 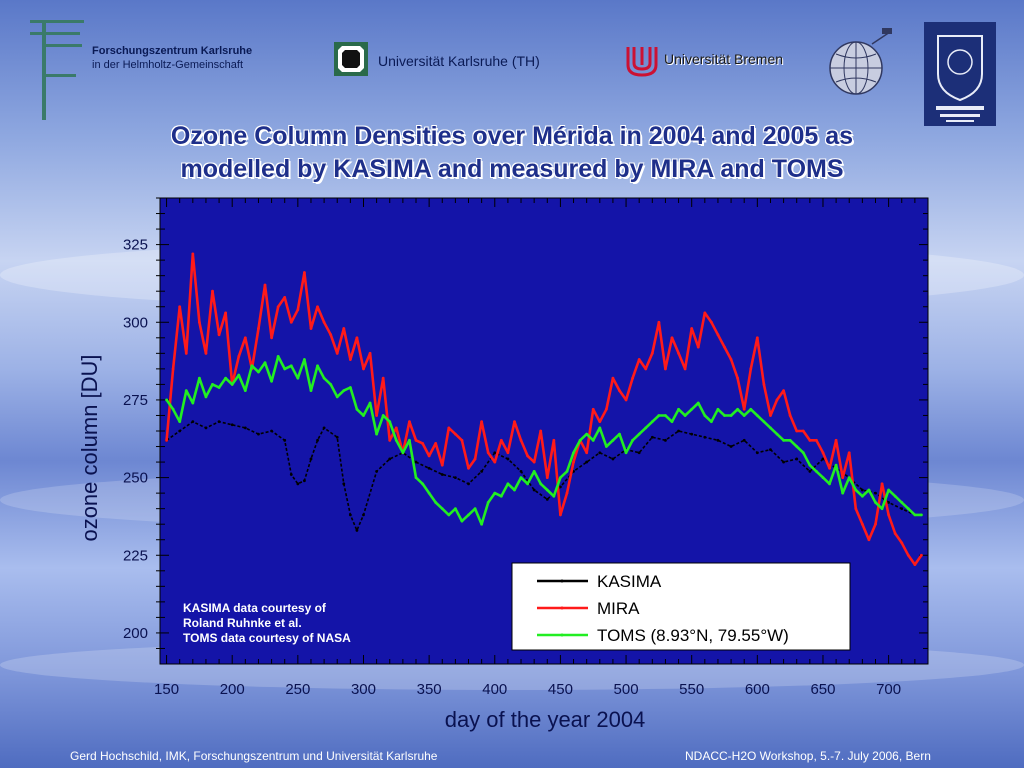 What do you see at coordinates (135, 478) in the screenshot?
I see `y-tick-label: 250` at bounding box center [135, 478].